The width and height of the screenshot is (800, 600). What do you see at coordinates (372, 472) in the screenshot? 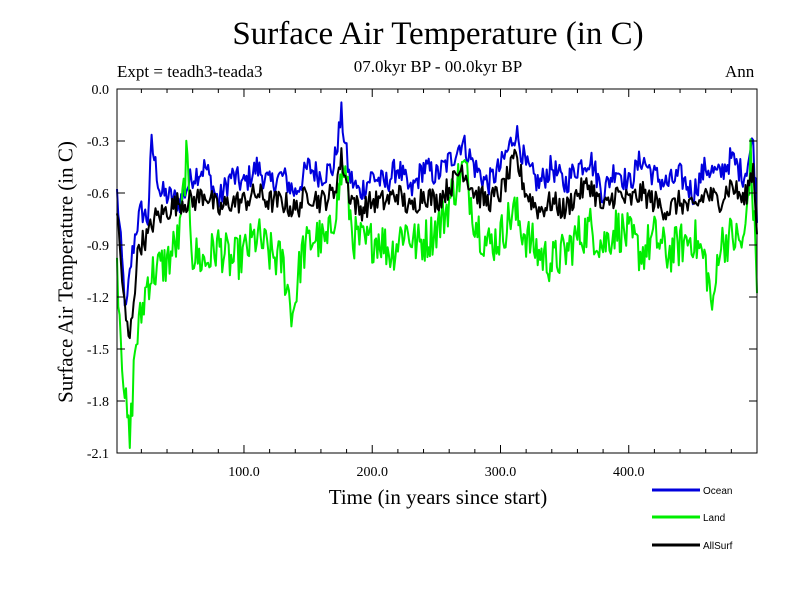
I see `x-tick-label: 200.0` at bounding box center [372, 472].